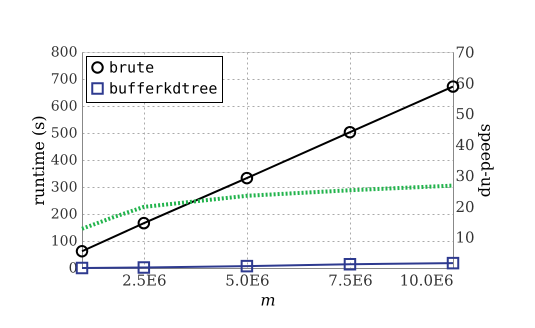 This screenshot has width=535, height=328. Describe the element at coordinates (465, 175) in the screenshot. I see `y2-tick-label: 30` at that location.